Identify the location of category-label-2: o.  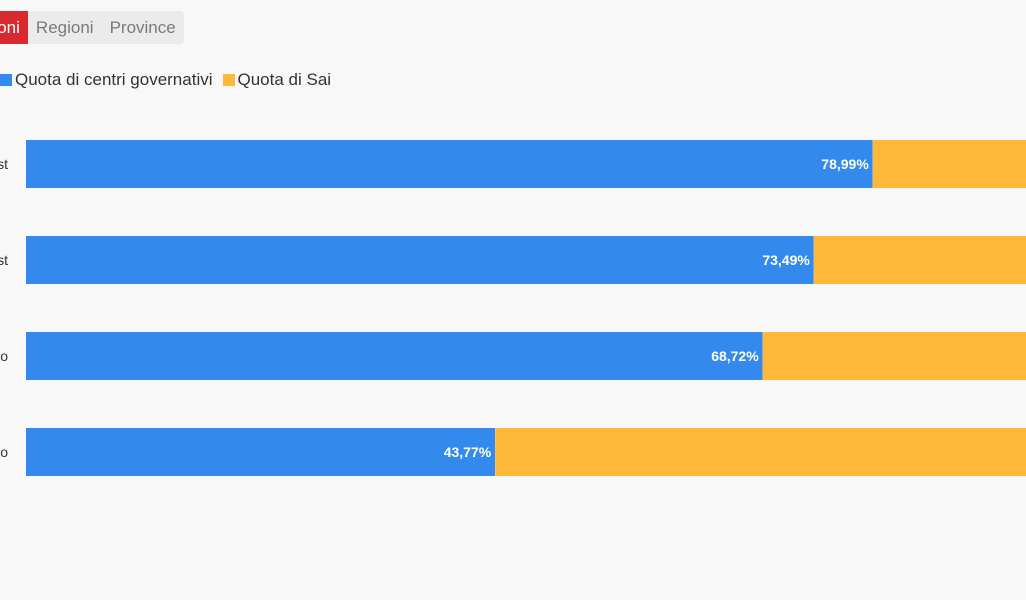
(4, 356).